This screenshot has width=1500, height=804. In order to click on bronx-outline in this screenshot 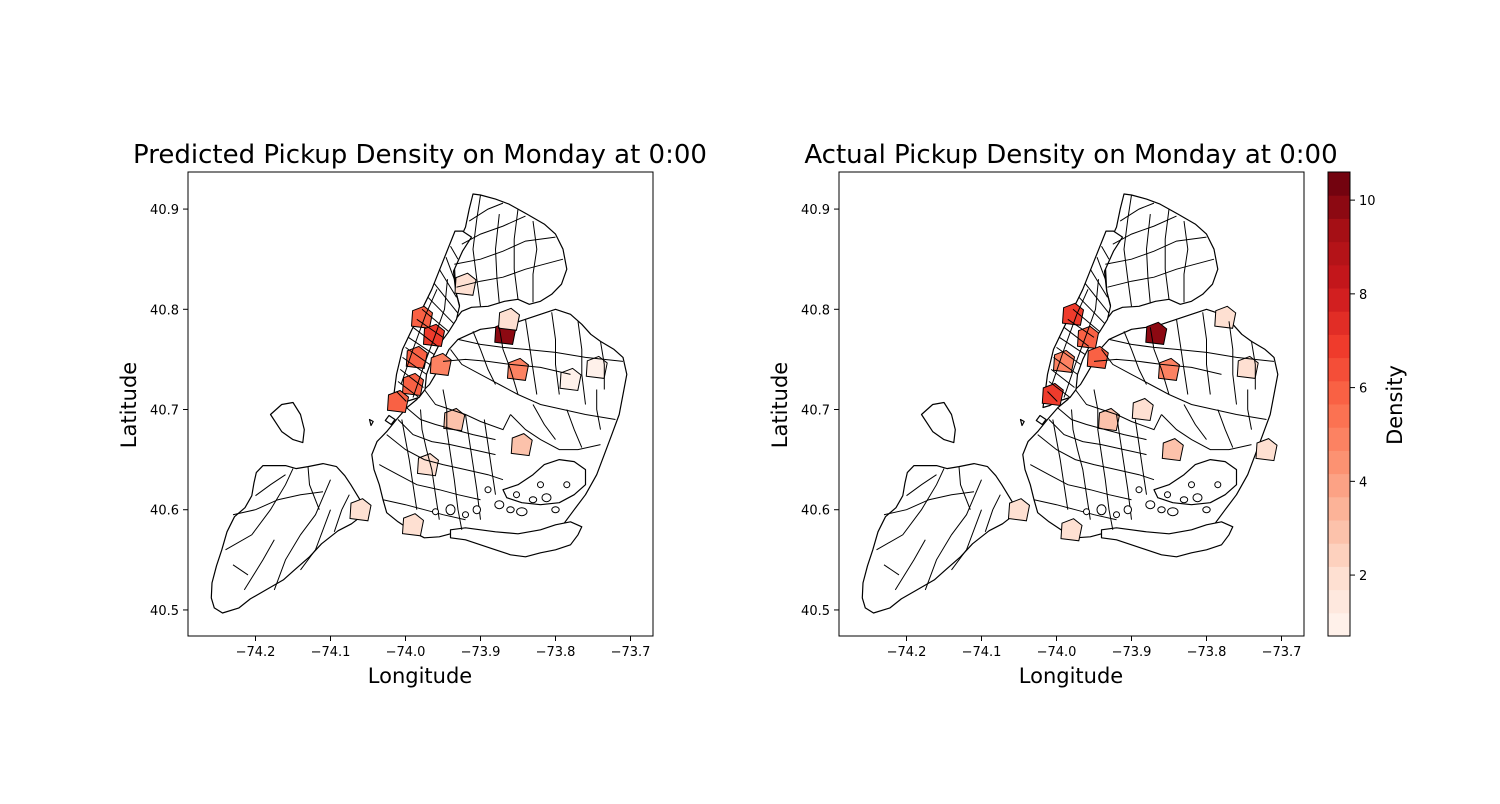, I will do `click(1161, 256)`.